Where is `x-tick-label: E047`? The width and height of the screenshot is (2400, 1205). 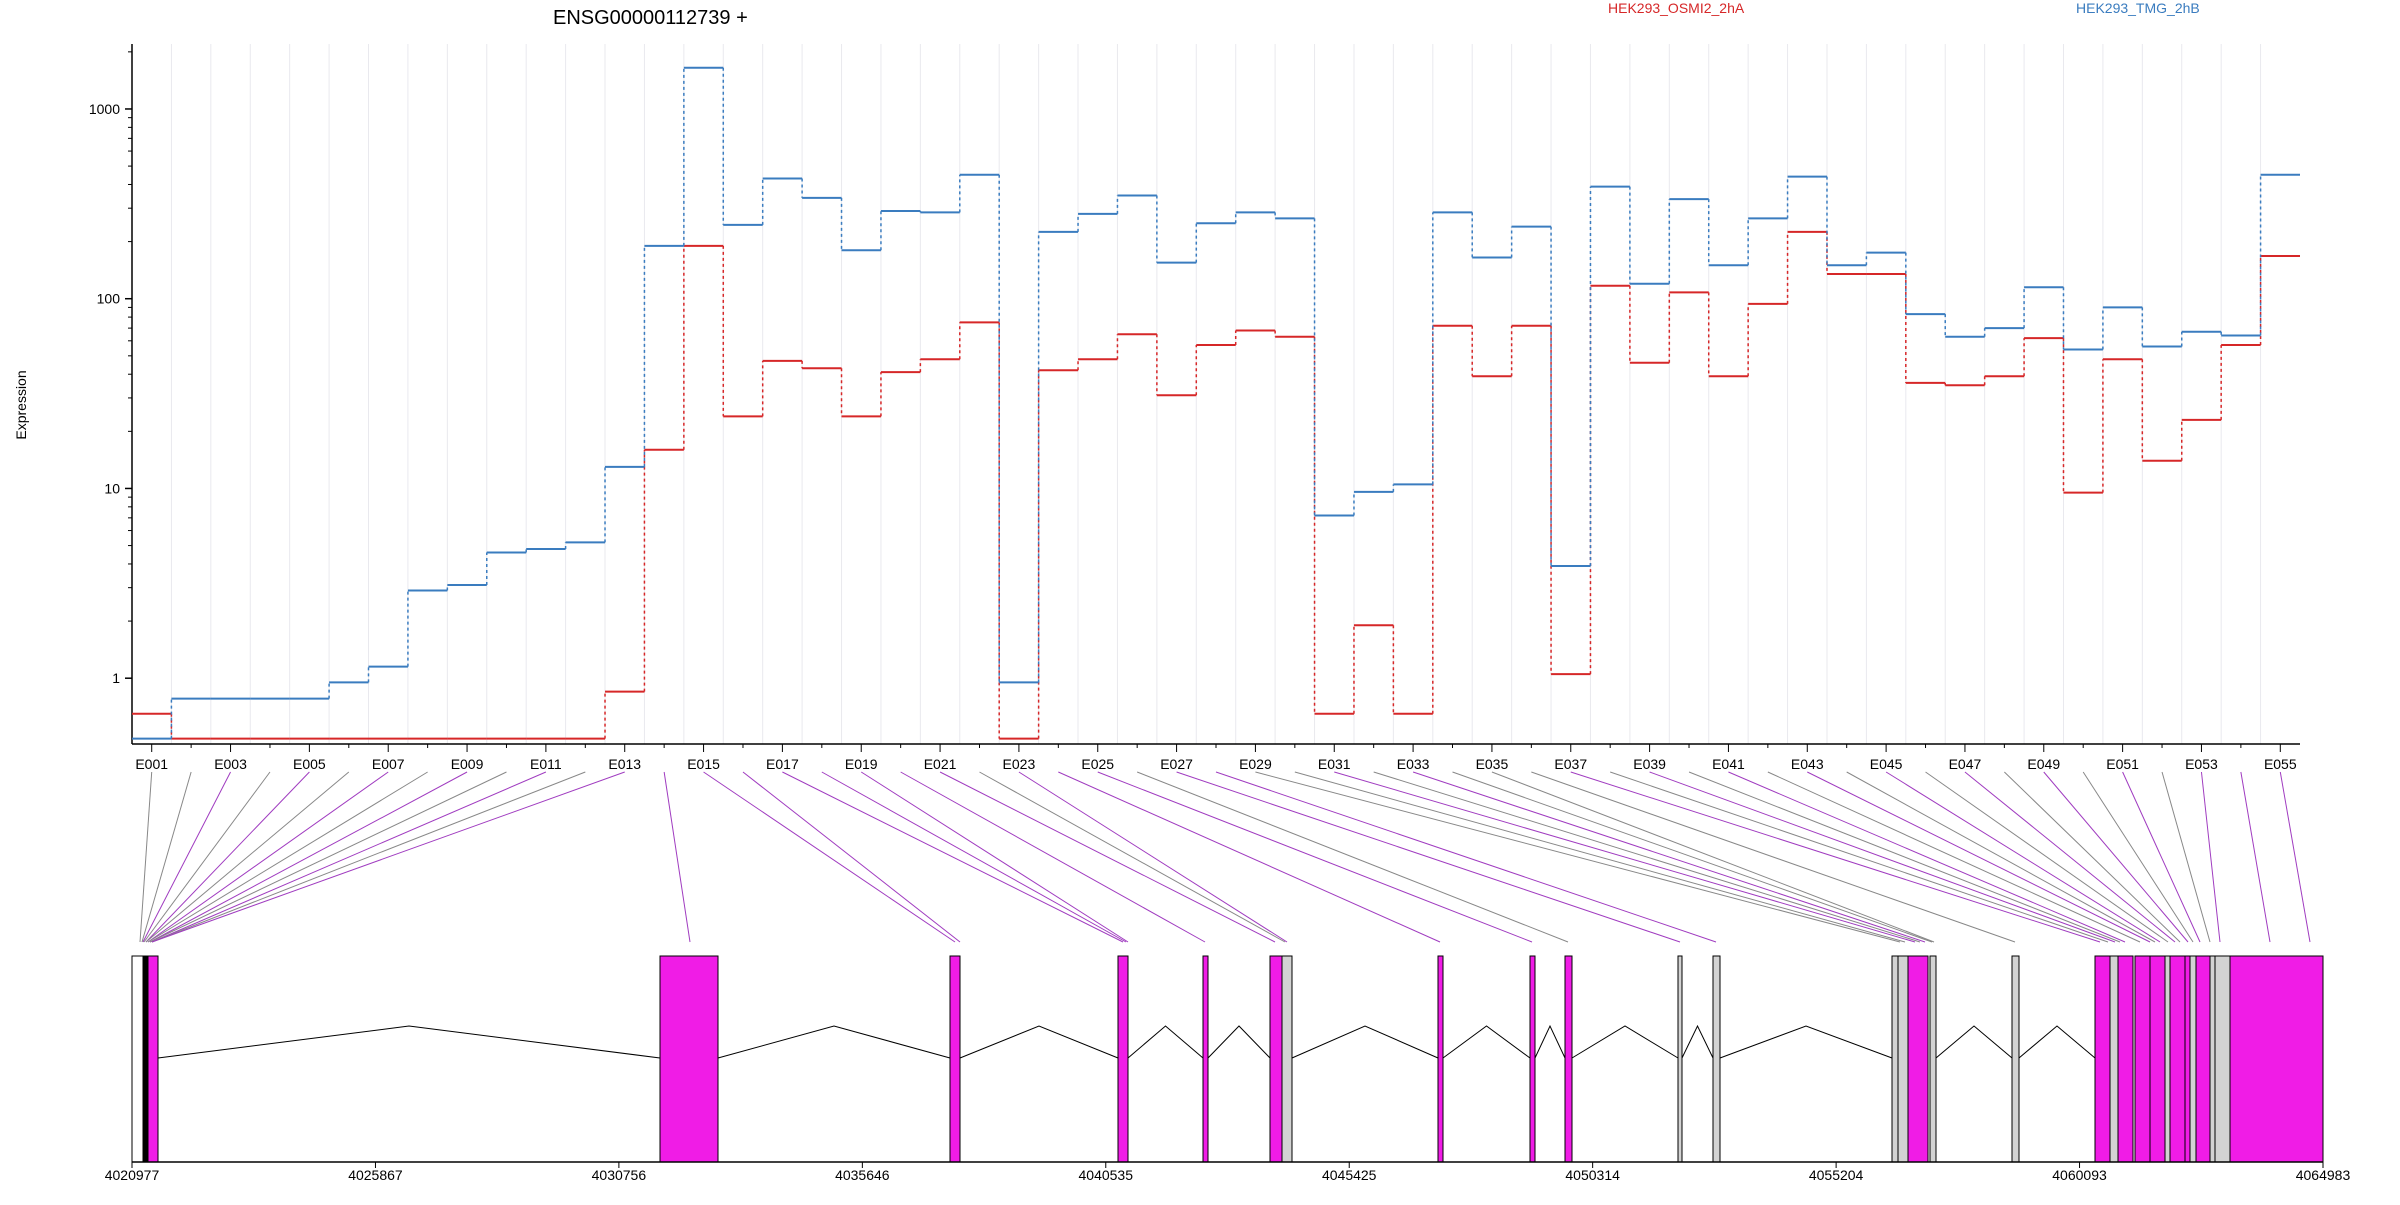 x-tick-label: E047 is located at coordinates (1965, 764).